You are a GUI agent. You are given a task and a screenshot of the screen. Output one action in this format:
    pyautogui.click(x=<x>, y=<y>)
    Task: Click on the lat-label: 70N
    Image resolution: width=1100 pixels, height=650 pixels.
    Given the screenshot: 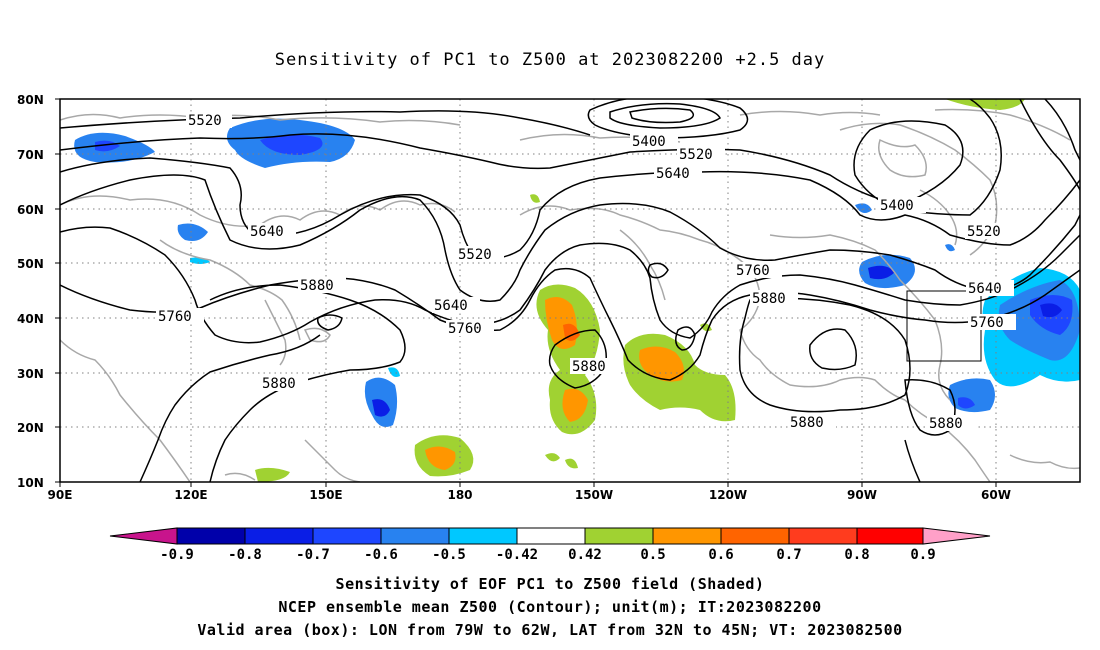 What is the action you would take?
    pyautogui.click(x=30, y=155)
    